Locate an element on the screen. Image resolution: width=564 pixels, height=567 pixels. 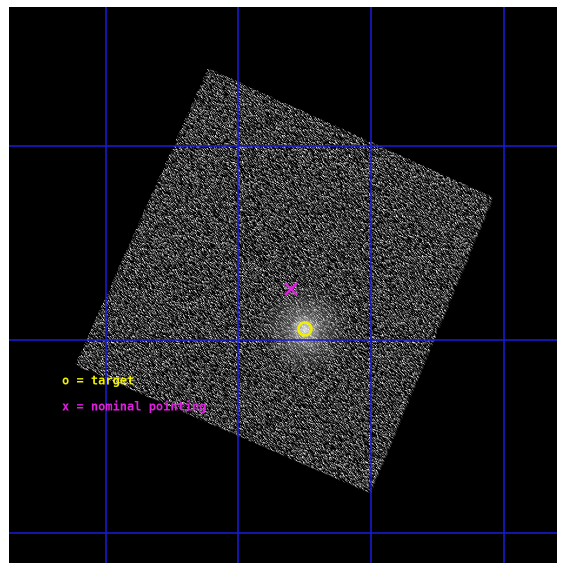
source-glow is located at coordinates (305, 330).